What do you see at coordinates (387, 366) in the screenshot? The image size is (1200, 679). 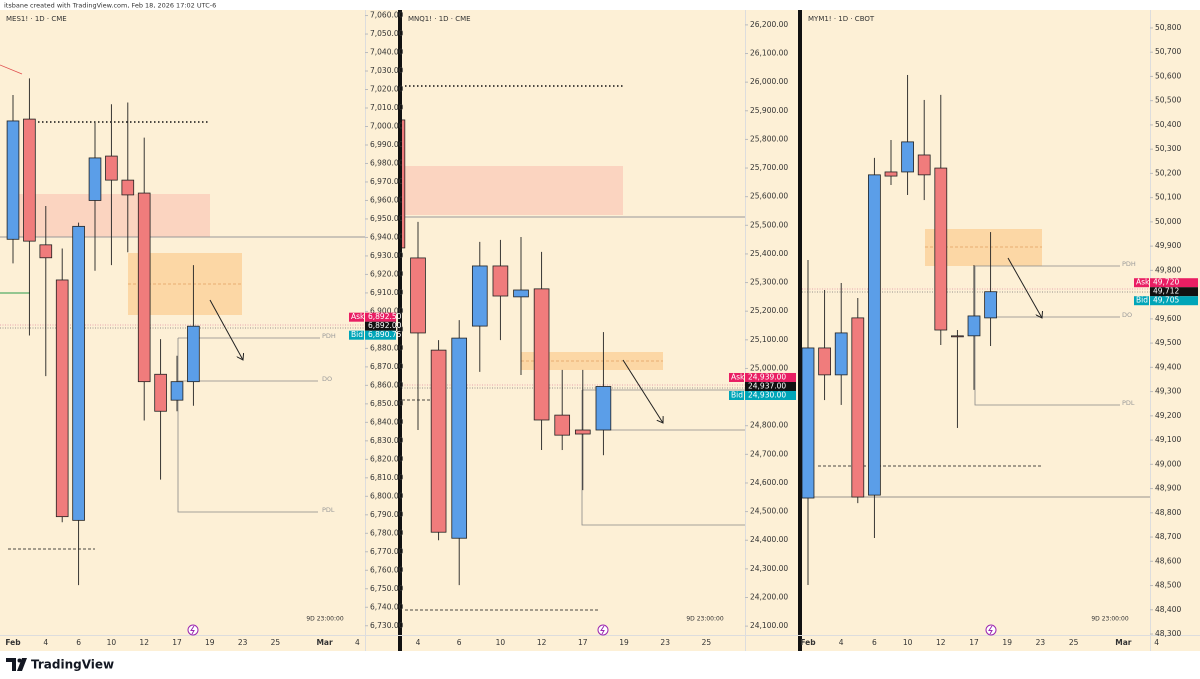 I see `y-tick-label: 6,870.00` at bounding box center [387, 366].